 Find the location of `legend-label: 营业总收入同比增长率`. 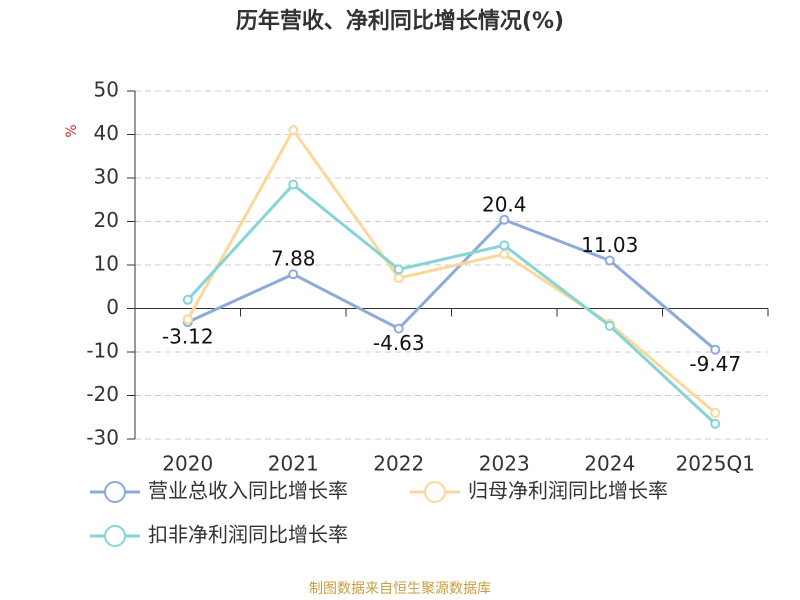

legend-label: 营业总收入同比增长率 is located at coordinates (248, 491).